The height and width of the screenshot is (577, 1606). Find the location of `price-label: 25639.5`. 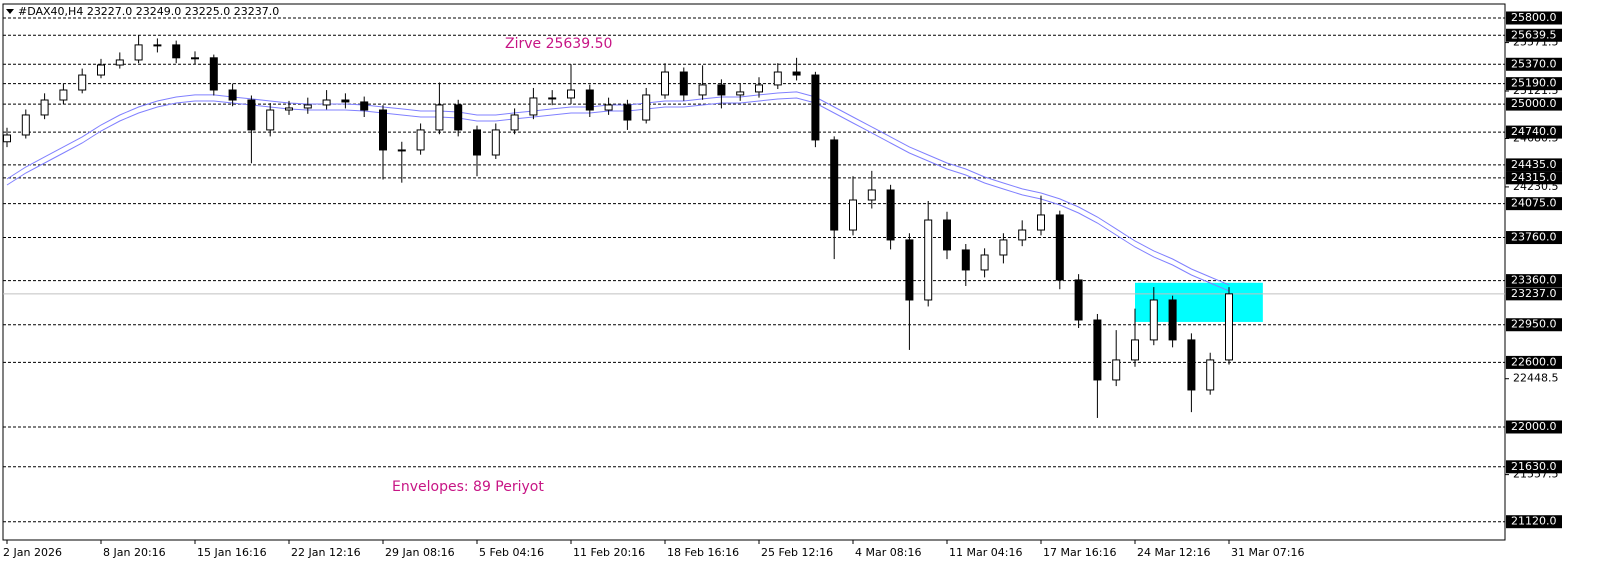

price-label: 25639.5 is located at coordinates (1534, 34).